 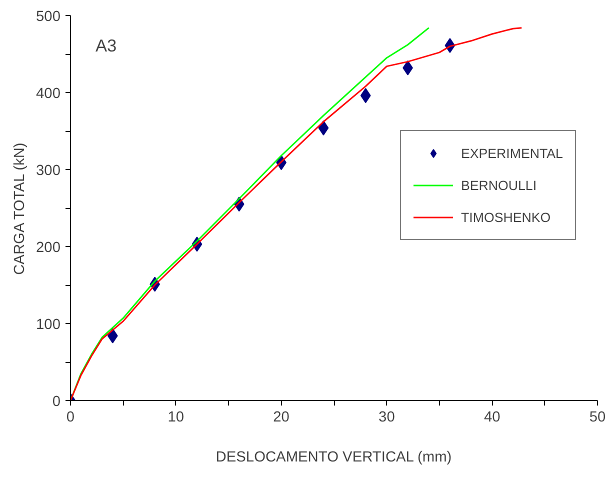 I want to click on x-tick-label: 0, so click(x=70, y=418).